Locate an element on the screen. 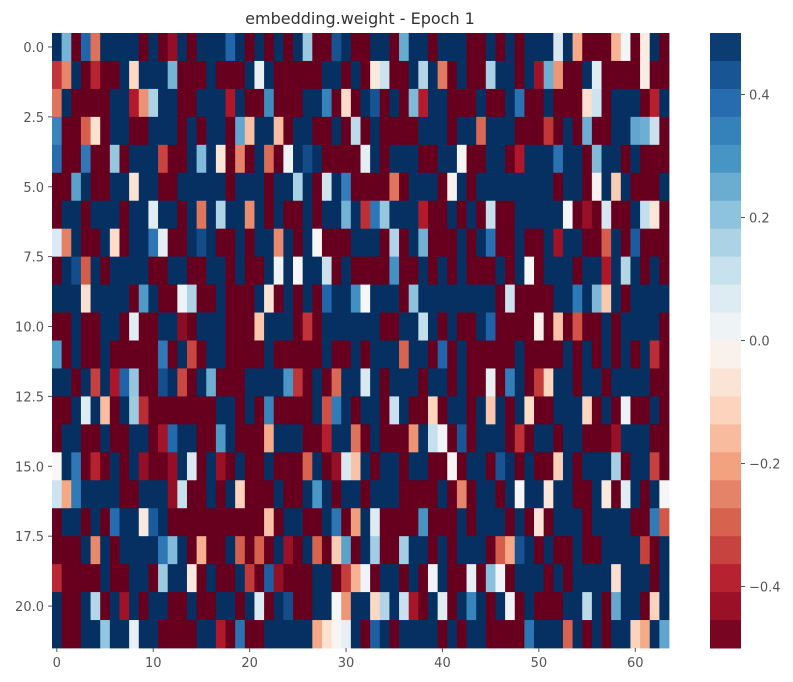  y-tick-label: 5.0 is located at coordinates (33, 188).